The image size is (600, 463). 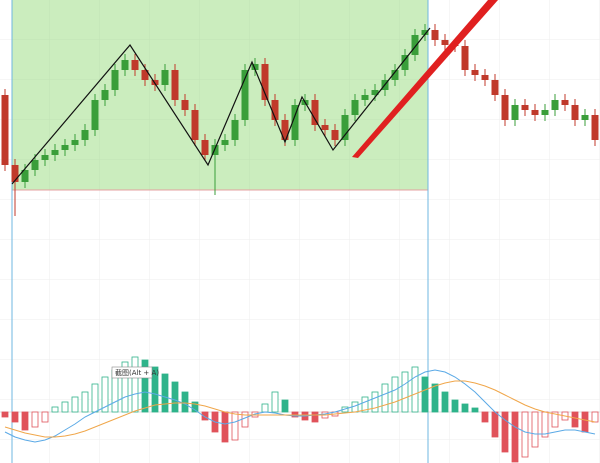 I want to click on dea-line, so click(x=300, y=409).